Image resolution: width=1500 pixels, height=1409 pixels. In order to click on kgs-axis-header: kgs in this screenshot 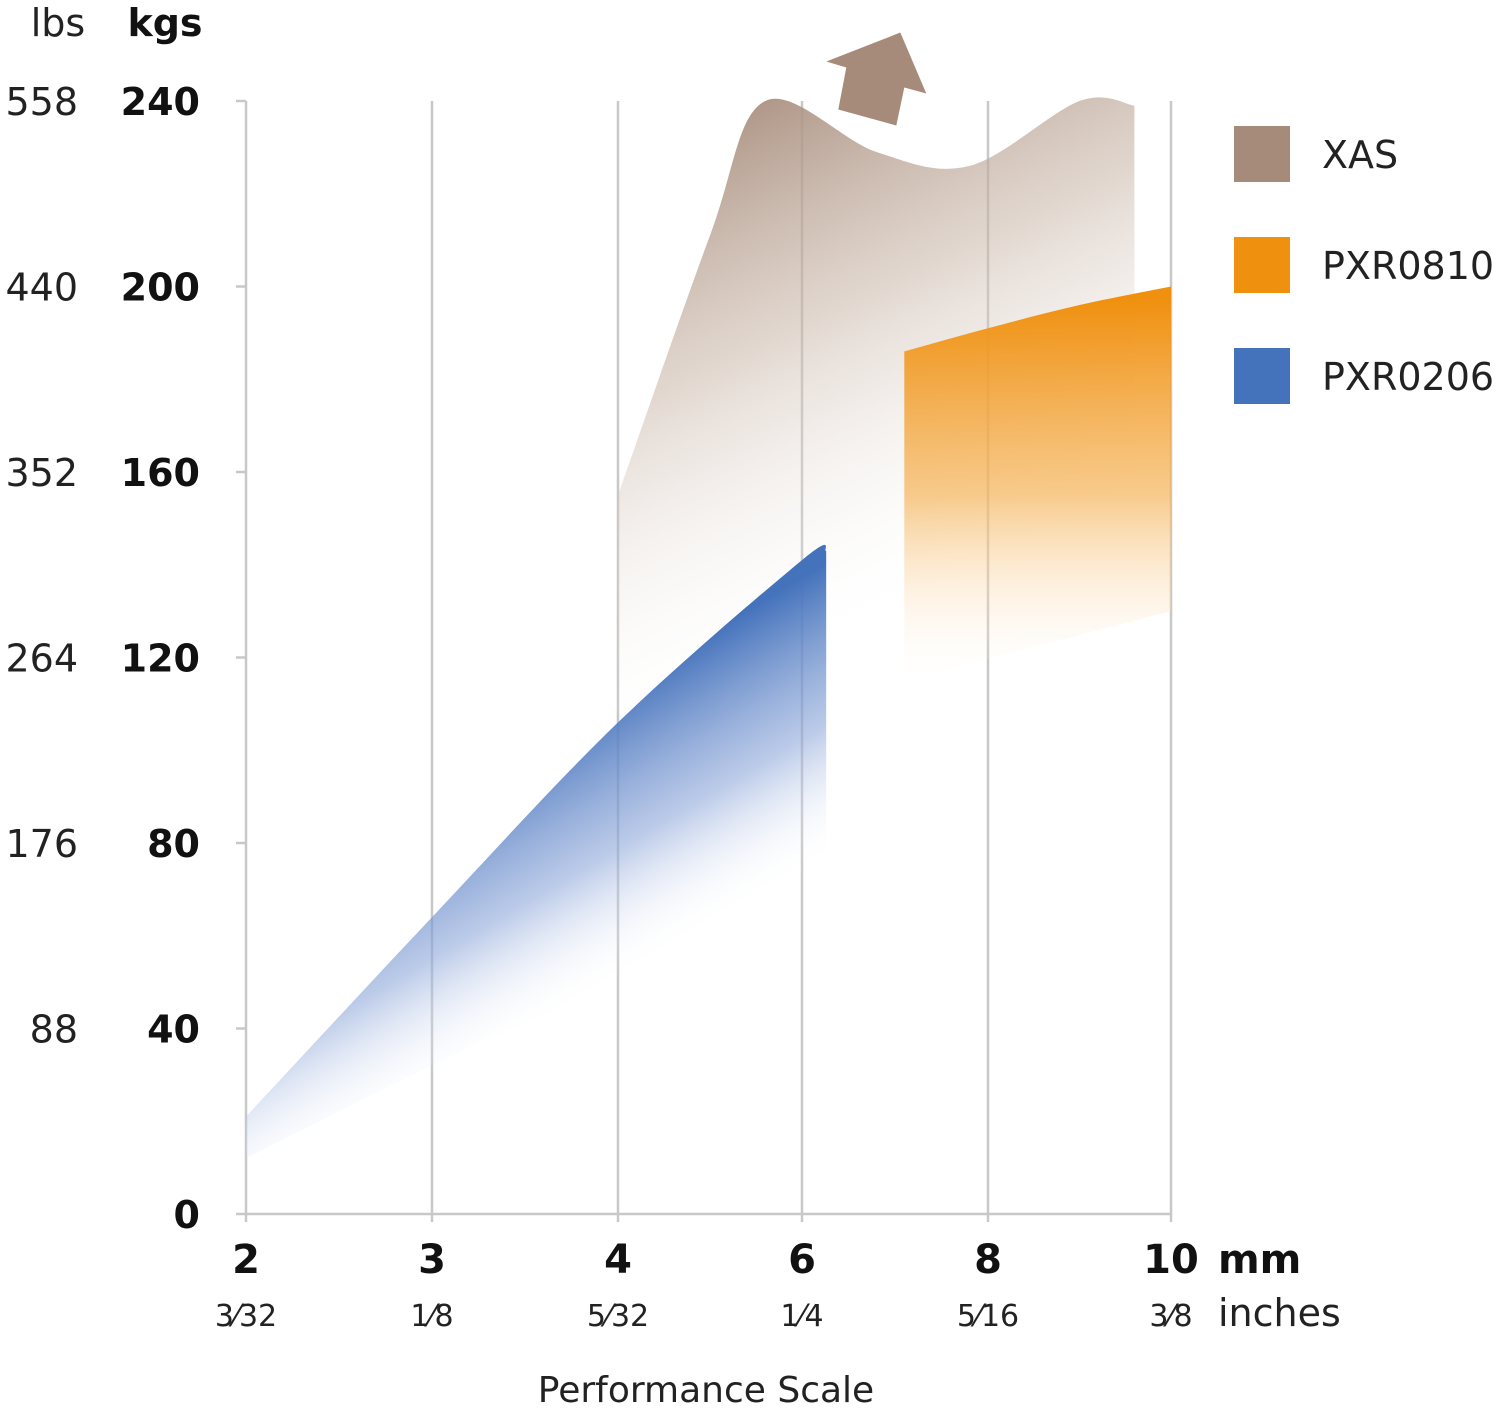, I will do `click(164, 23)`.